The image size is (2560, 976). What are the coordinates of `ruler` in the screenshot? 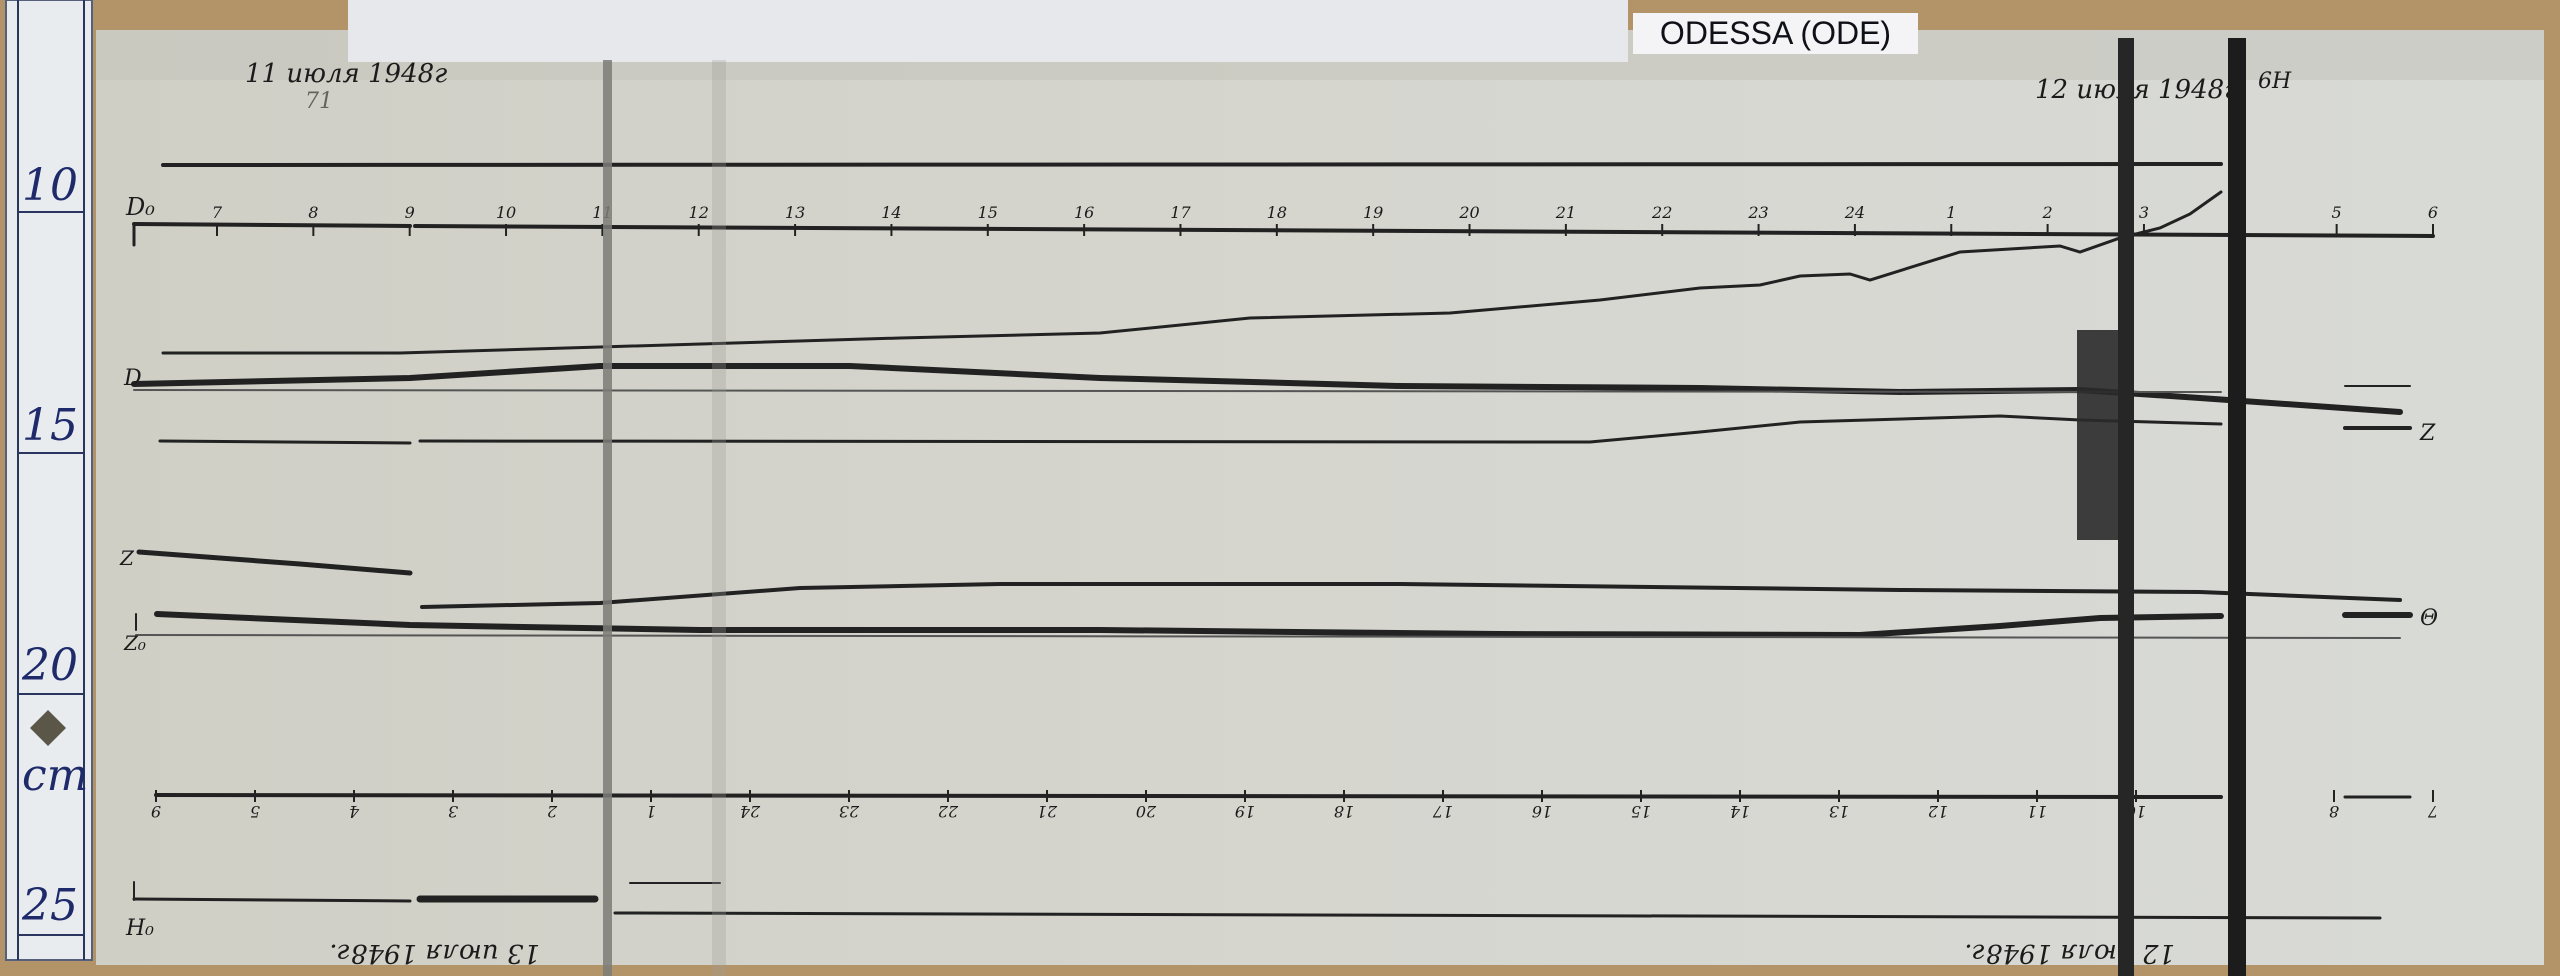 It's located at (49, 480).